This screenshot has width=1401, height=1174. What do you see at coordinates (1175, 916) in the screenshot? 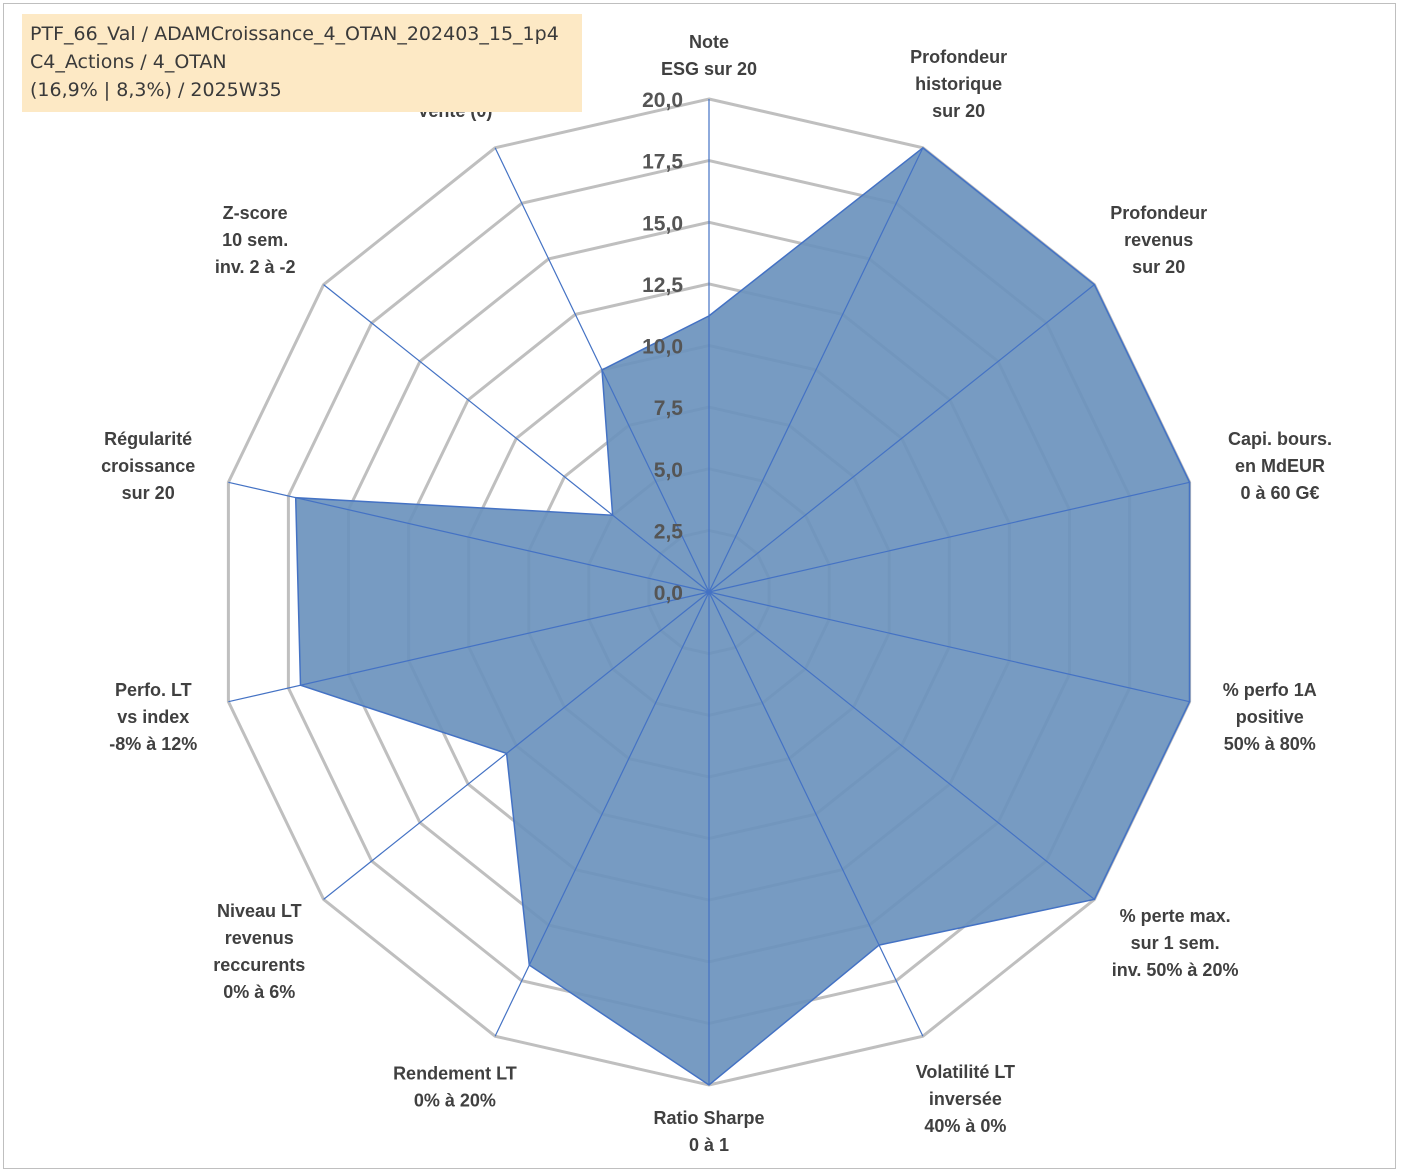
I see `axis-label-line: % perte max.` at bounding box center [1175, 916].